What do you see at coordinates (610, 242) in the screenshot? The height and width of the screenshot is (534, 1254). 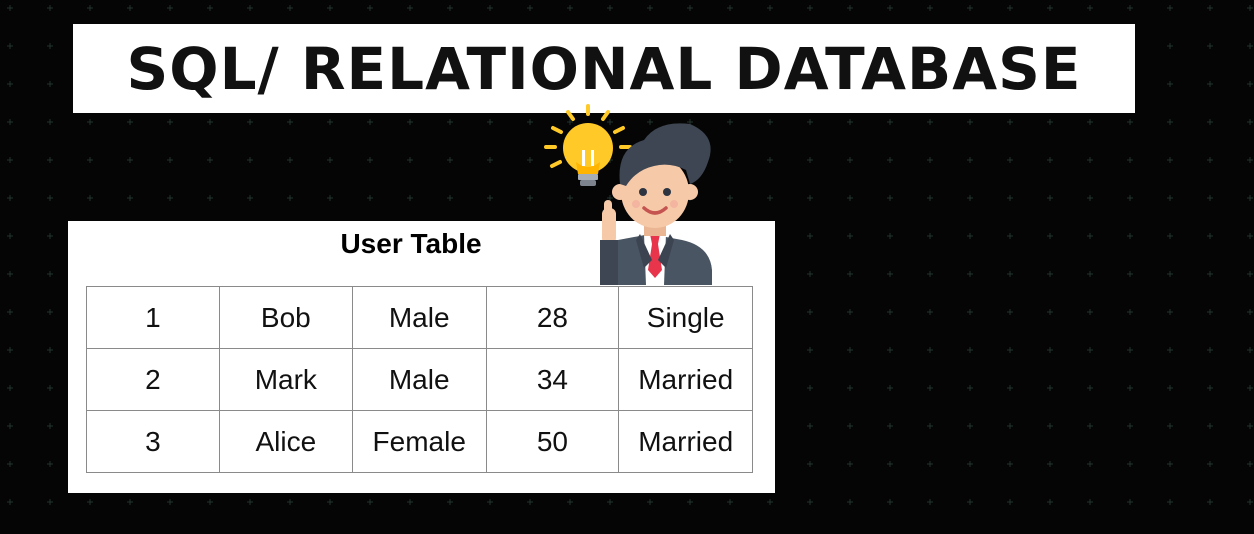 I see `raised-hand` at bounding box center [610, 242].